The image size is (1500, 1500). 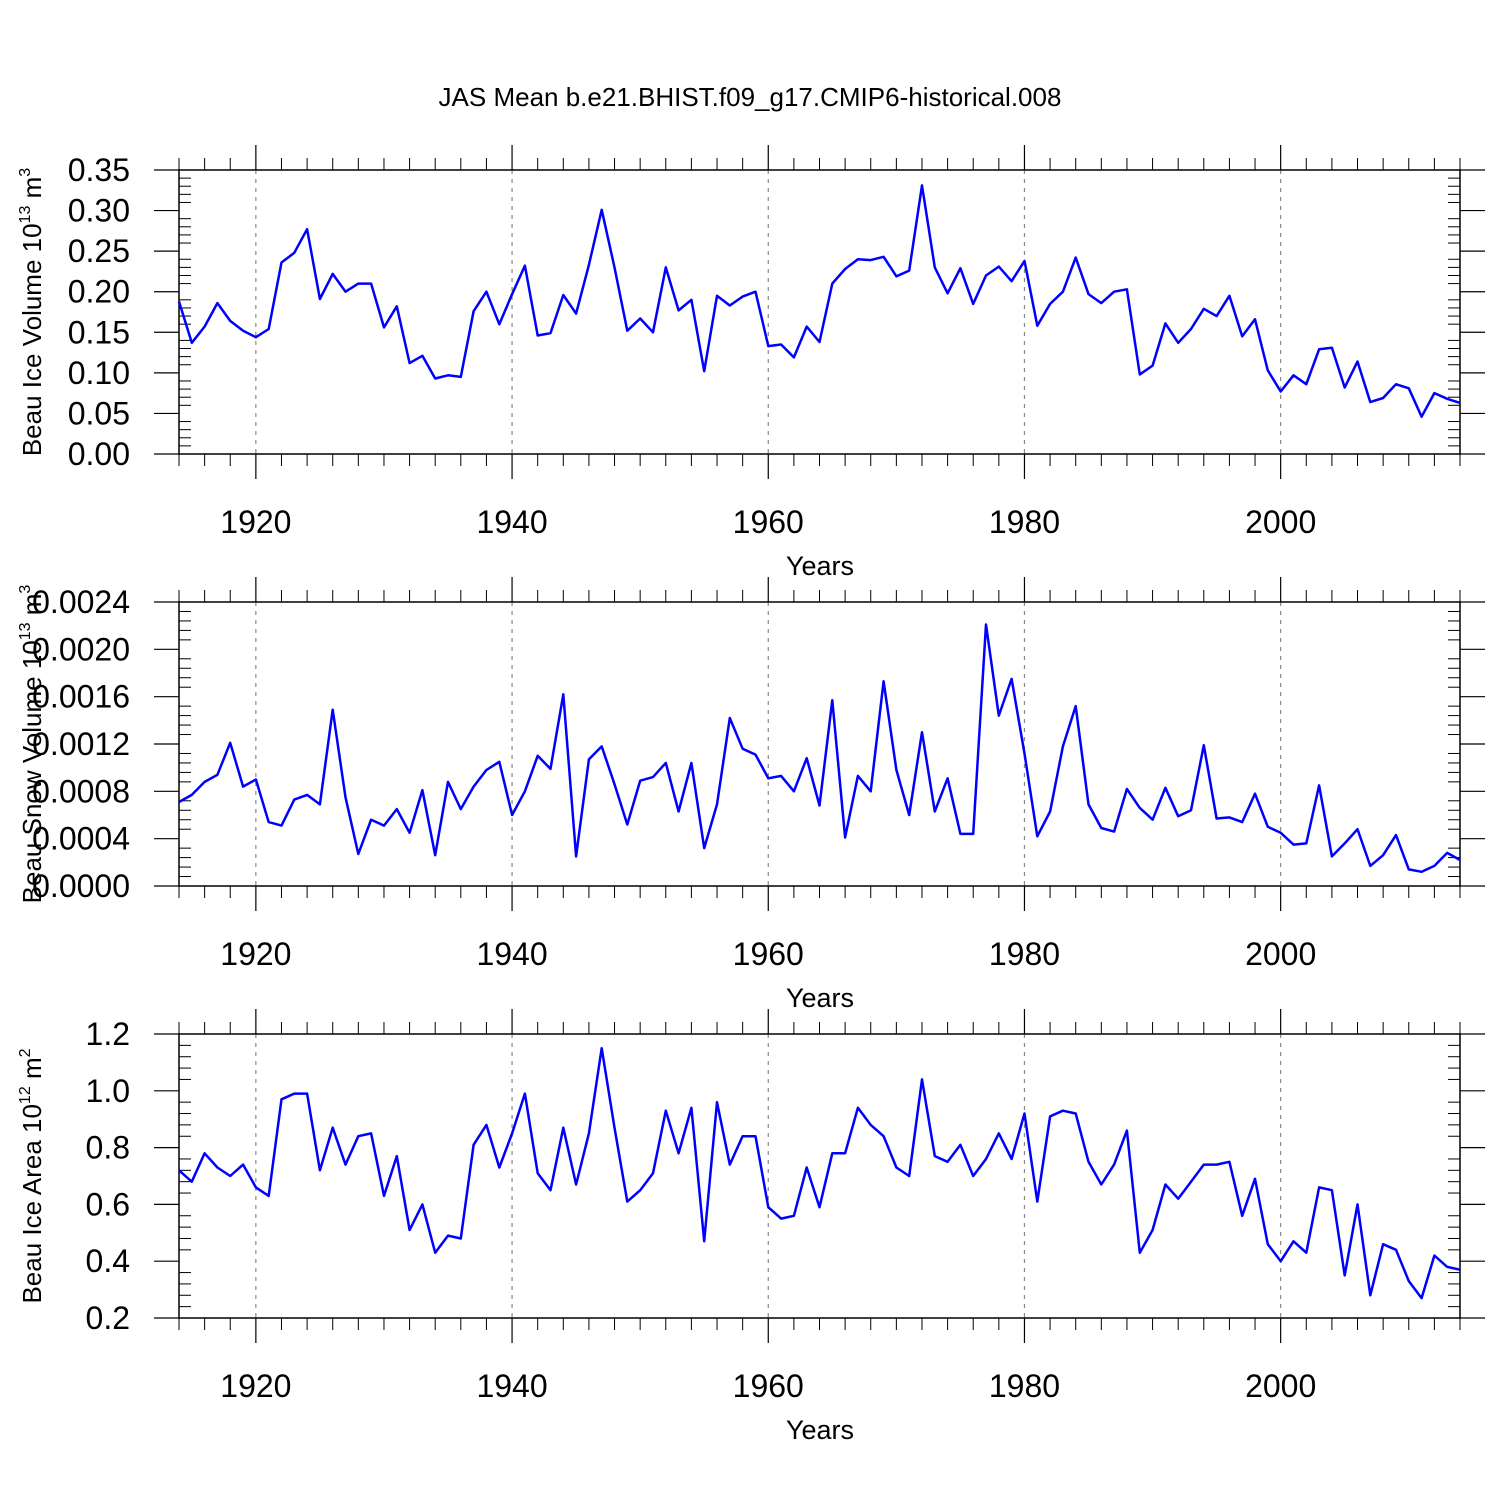 What do you see at coordinates (32, 1175) in the screenshot?
I see `y-axis-label: Beau Ice Area 1012 m2` at bounding box center [32, 1175].